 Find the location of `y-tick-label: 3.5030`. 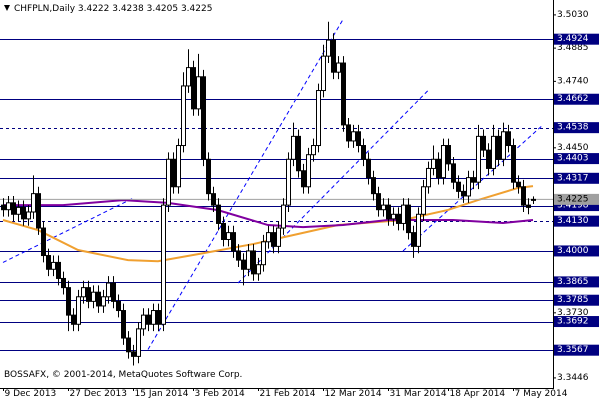

y-tick-label: 3.5030 is located at coordinates (573, 15).